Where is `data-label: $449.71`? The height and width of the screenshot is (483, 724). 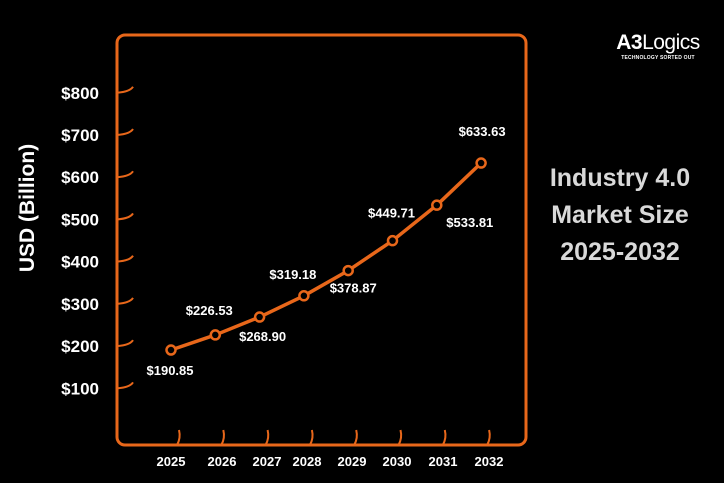 data-label: $449.71 is located at coordinates (391, 213).